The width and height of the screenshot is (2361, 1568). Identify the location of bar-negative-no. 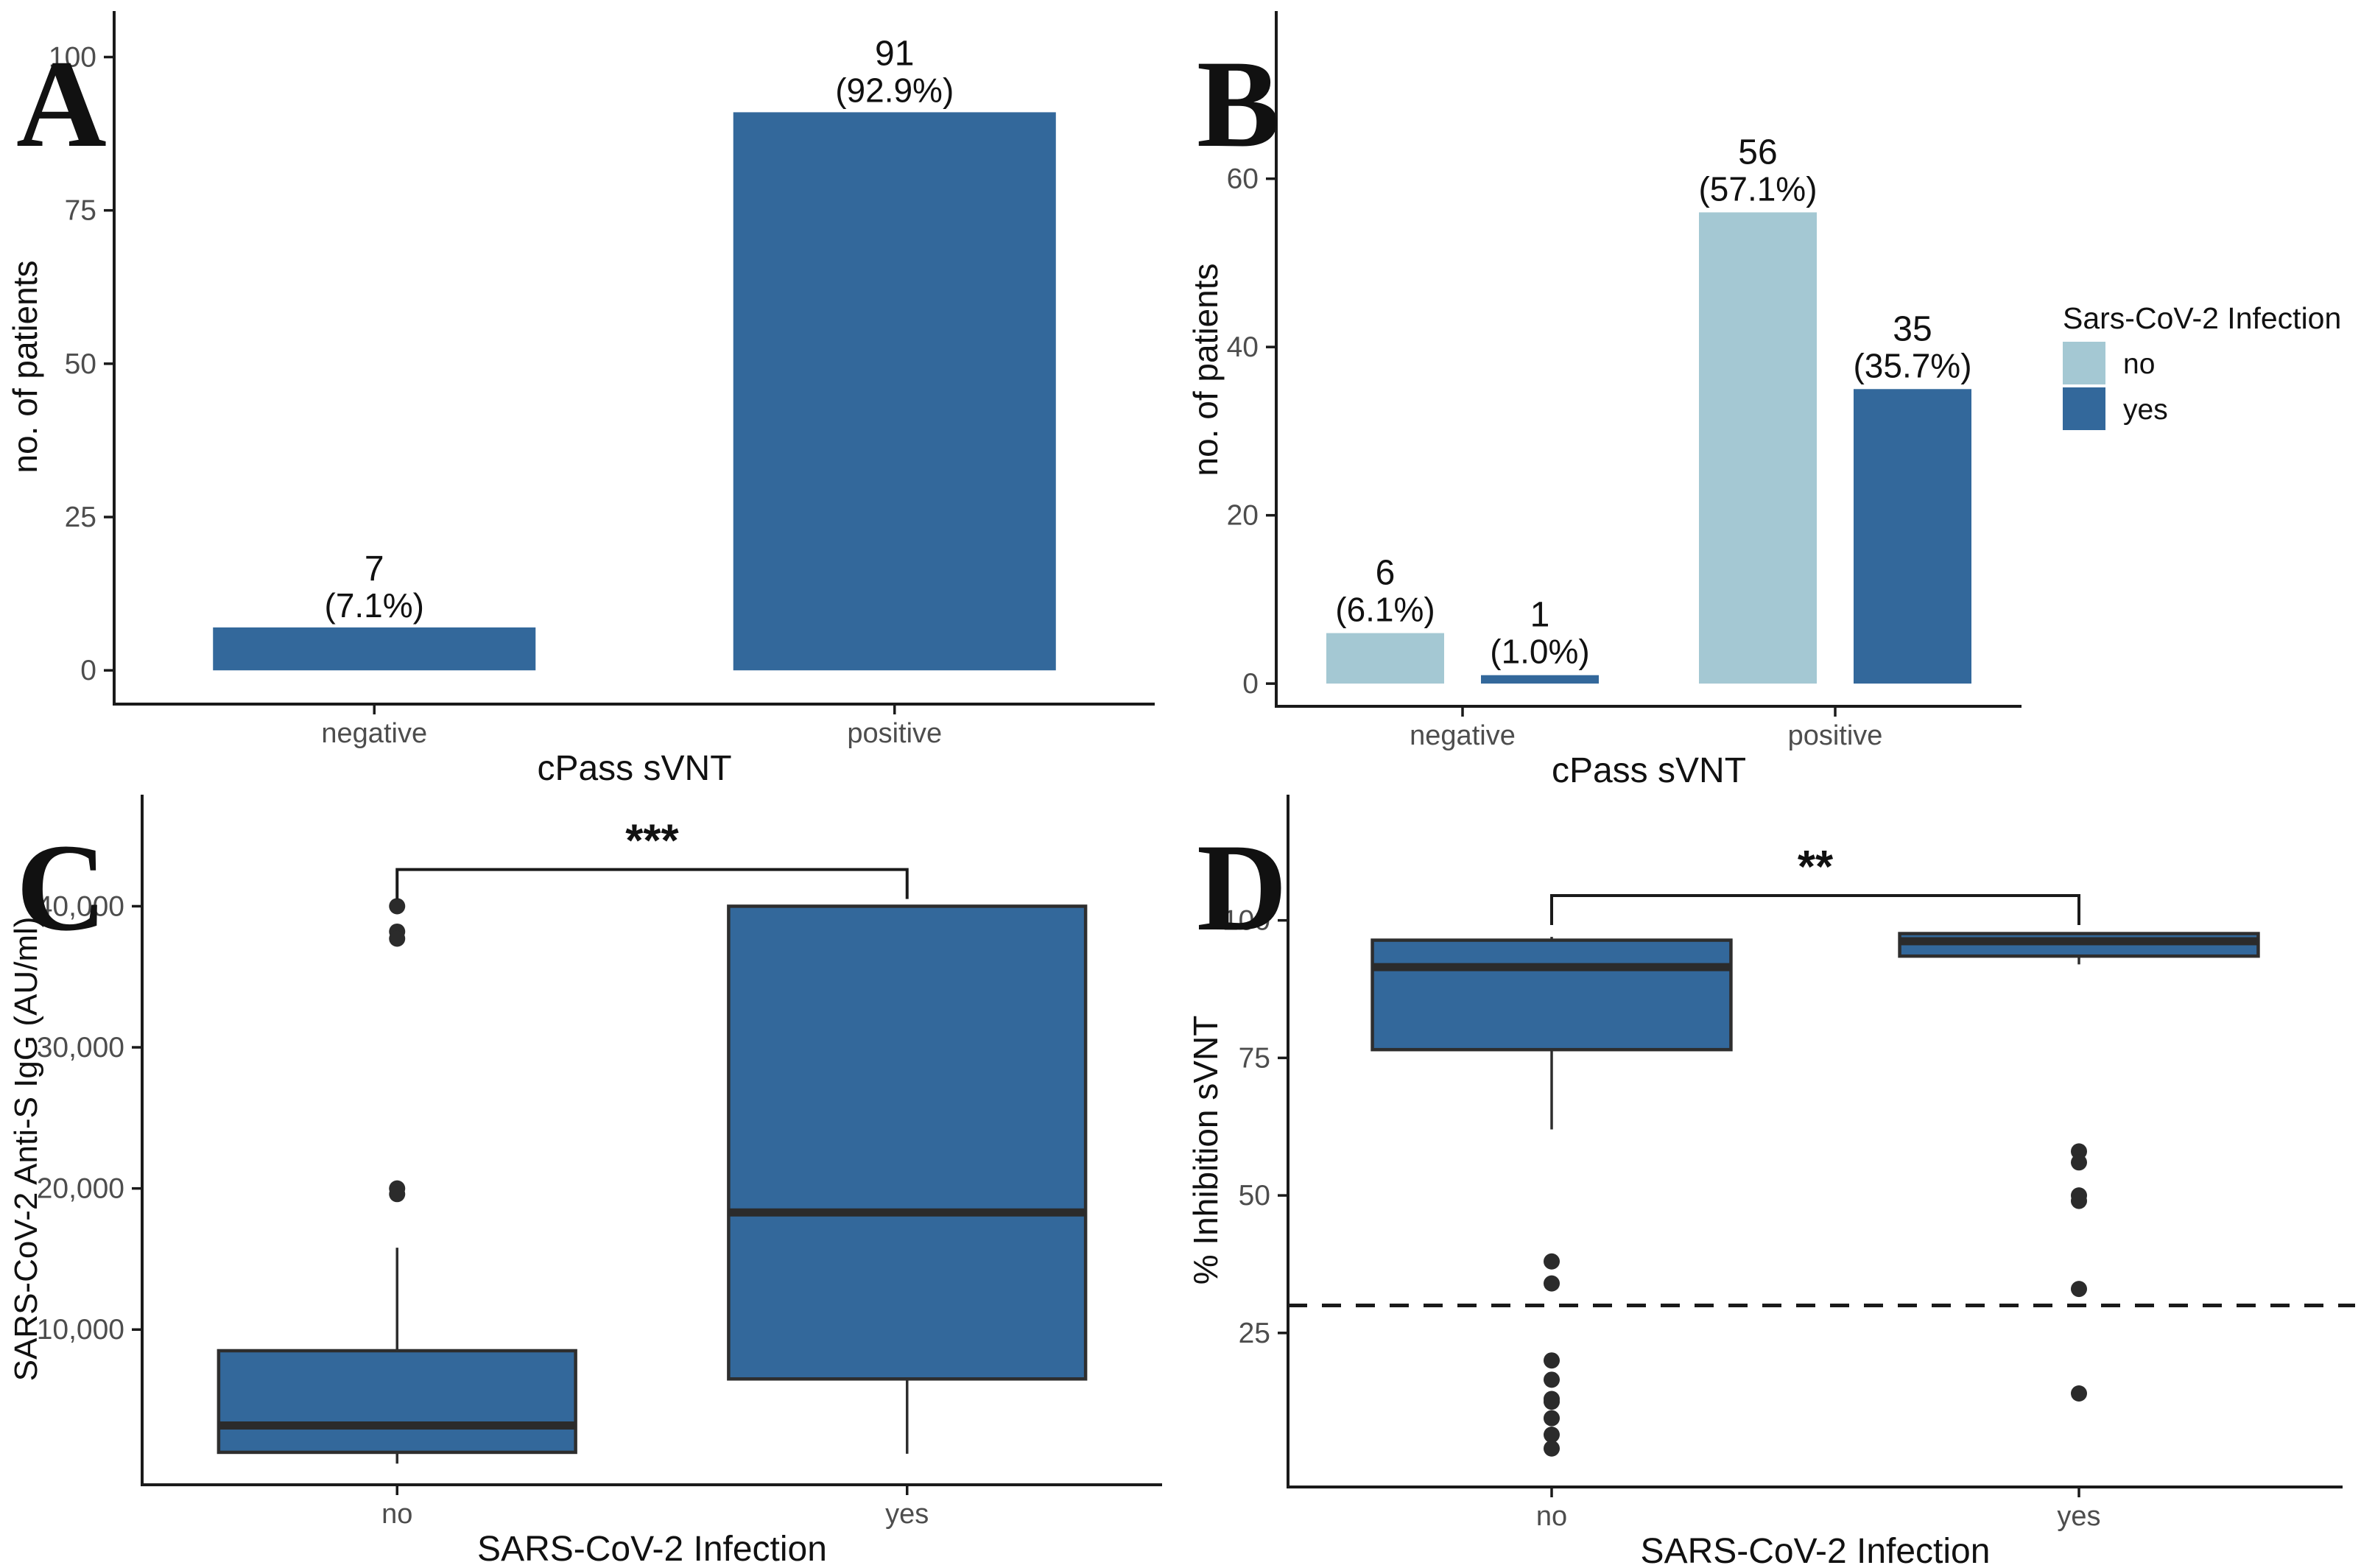
(1385, 658).